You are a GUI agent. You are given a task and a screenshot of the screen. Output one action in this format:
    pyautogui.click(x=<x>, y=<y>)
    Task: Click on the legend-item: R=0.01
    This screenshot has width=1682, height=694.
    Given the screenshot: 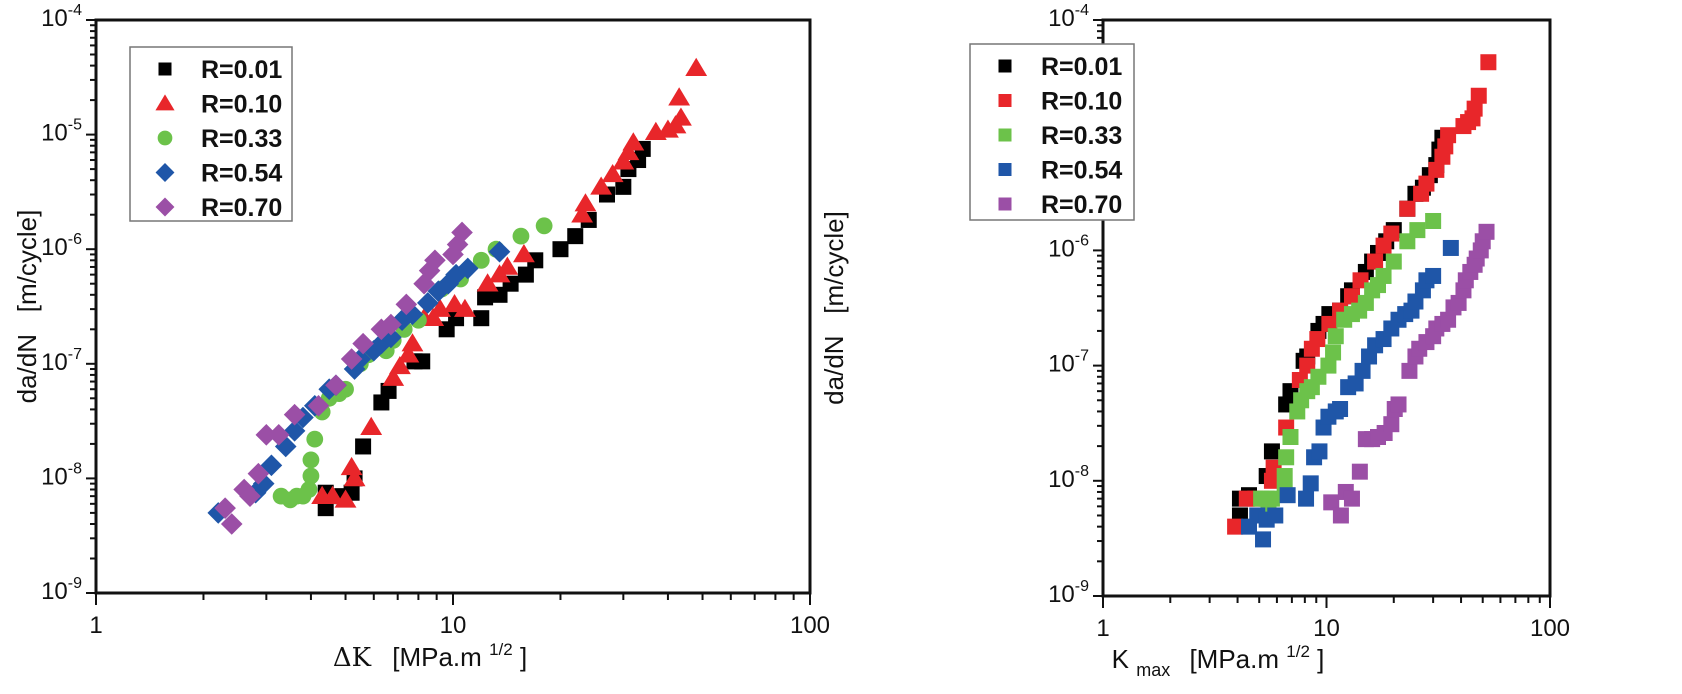 What is the action you would take?
    pyautogui.click(x=220, y=70)
    